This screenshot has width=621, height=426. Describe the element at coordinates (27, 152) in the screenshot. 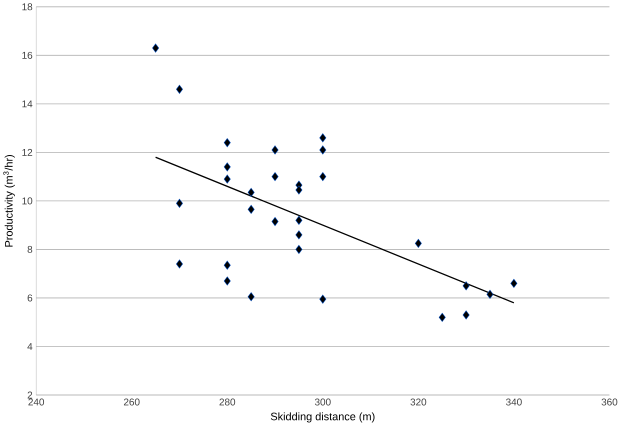

I see `y-tick-label: 12` at that location.